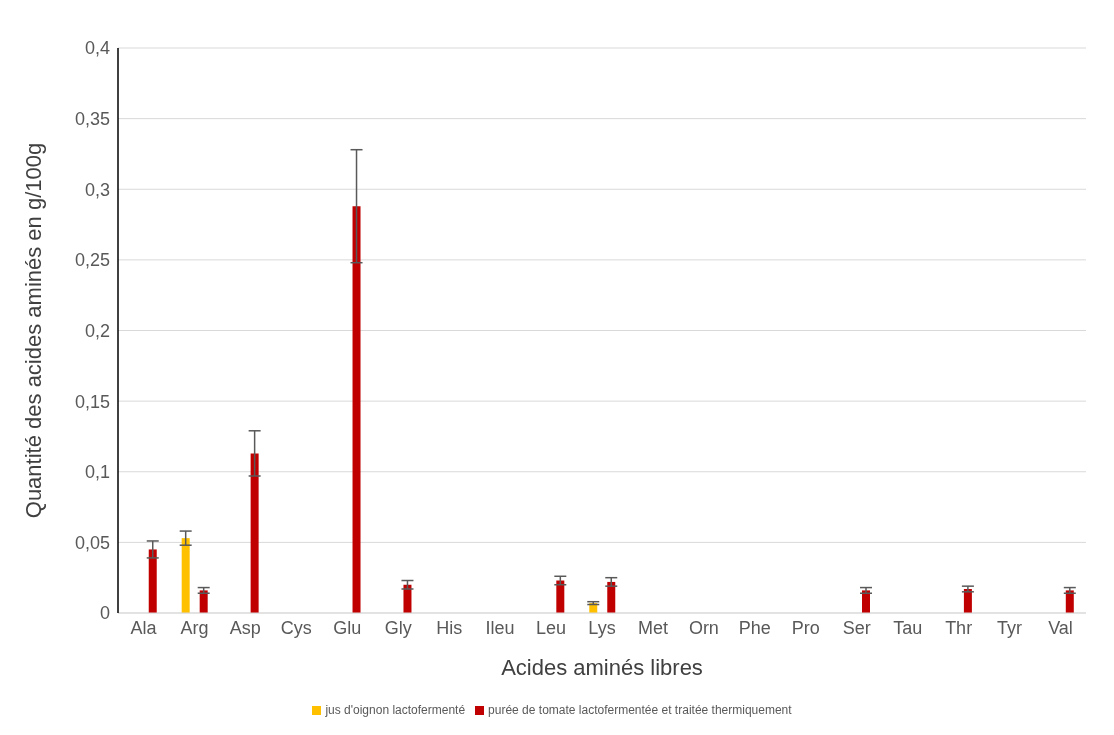 The height and width of the screenshot is (735, 1114). What do you see at coordinates (97, 189) in the screenshot?
I see `y-tick-label: 0,3` at bounding box center [97, 189].